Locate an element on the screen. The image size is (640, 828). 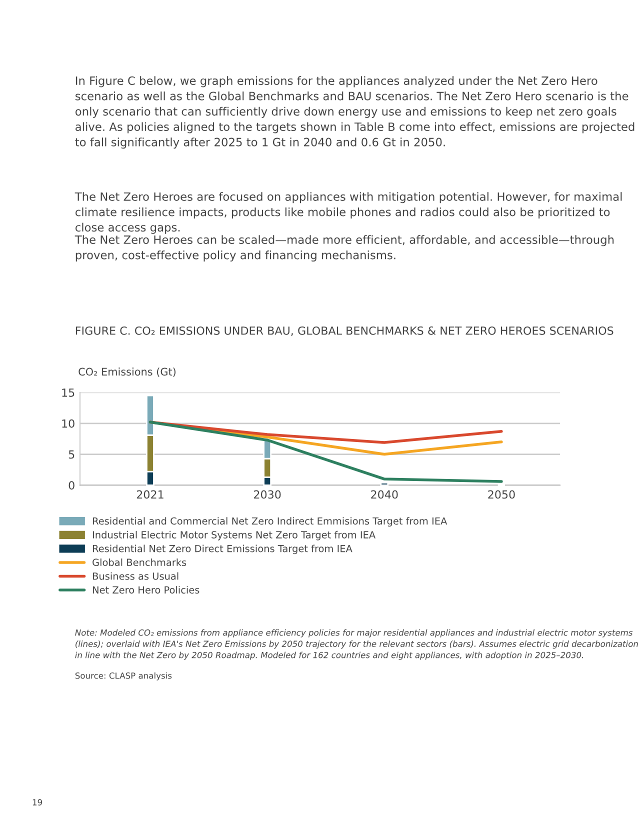
legend-label: Residential Net Zero Direct Emissions Target from IEA is located at coordinates (222, 549).